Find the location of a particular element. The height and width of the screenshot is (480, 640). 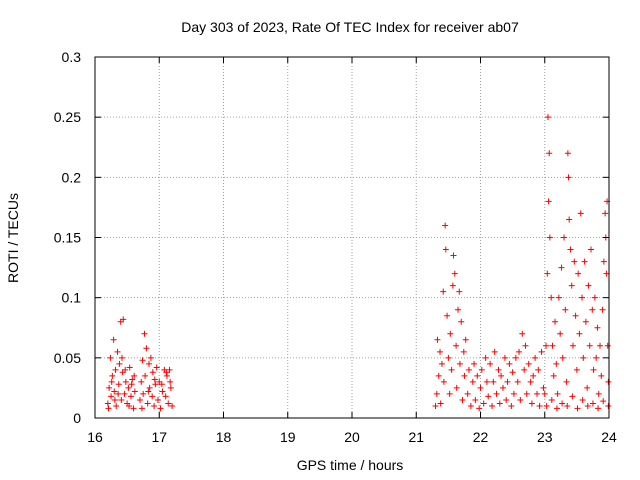

x-tick-label: 24 is located at coordinates (609, 437).